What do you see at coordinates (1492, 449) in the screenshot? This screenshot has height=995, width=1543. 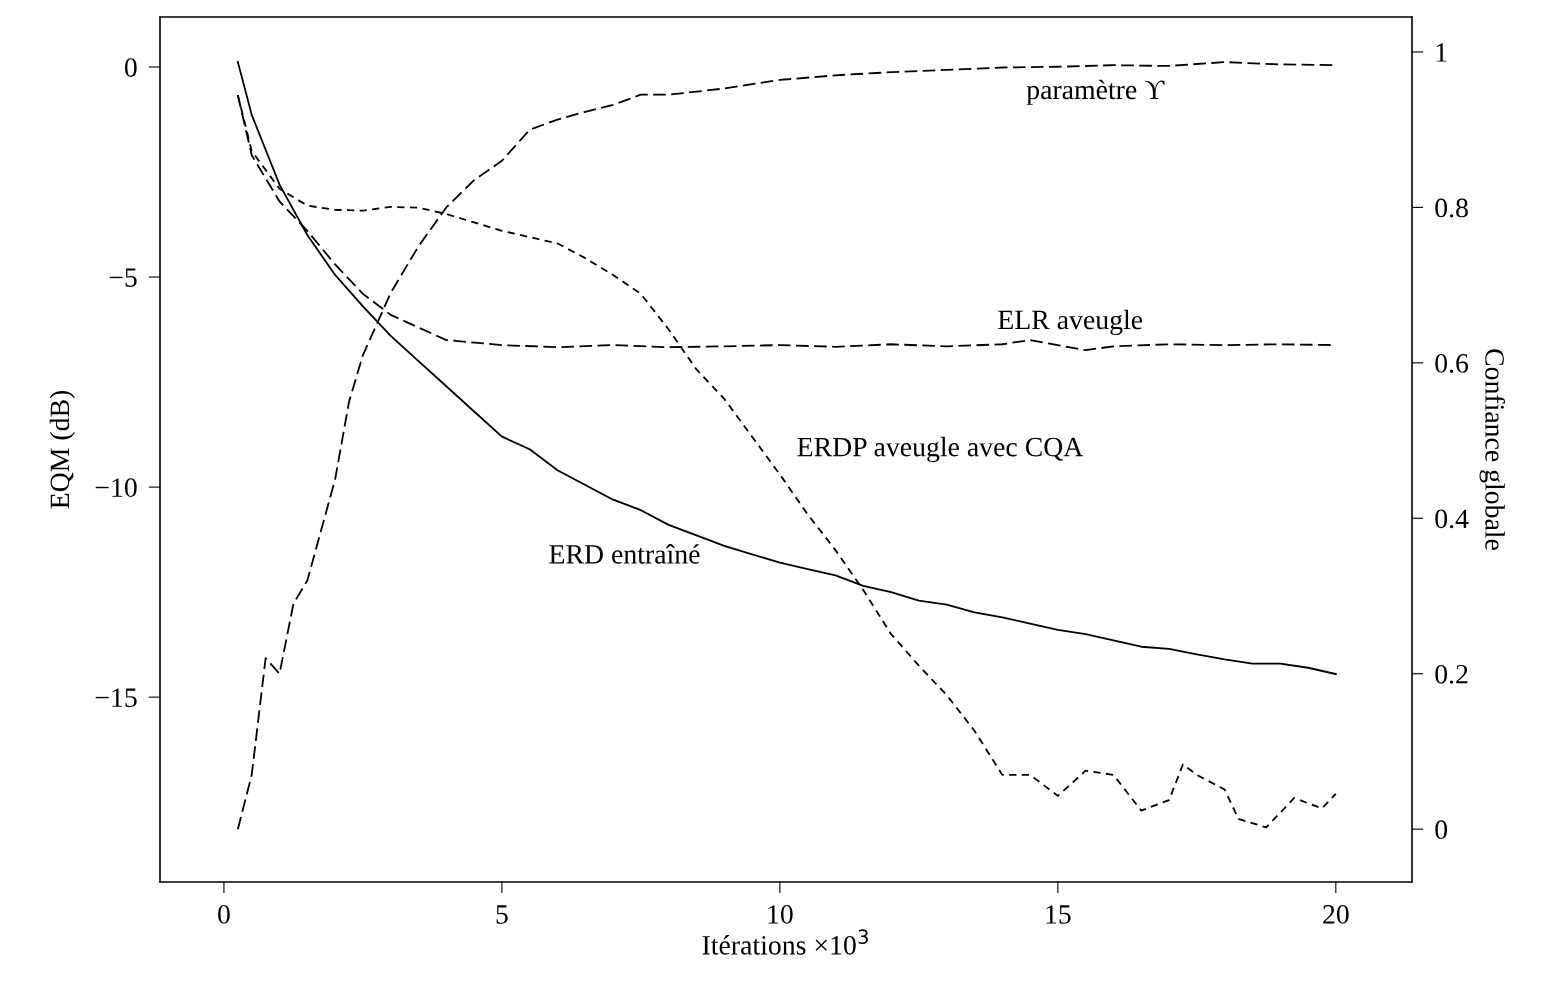 I see `y2-axis-title: Confiance globale` at bounding box center [1492, 449].